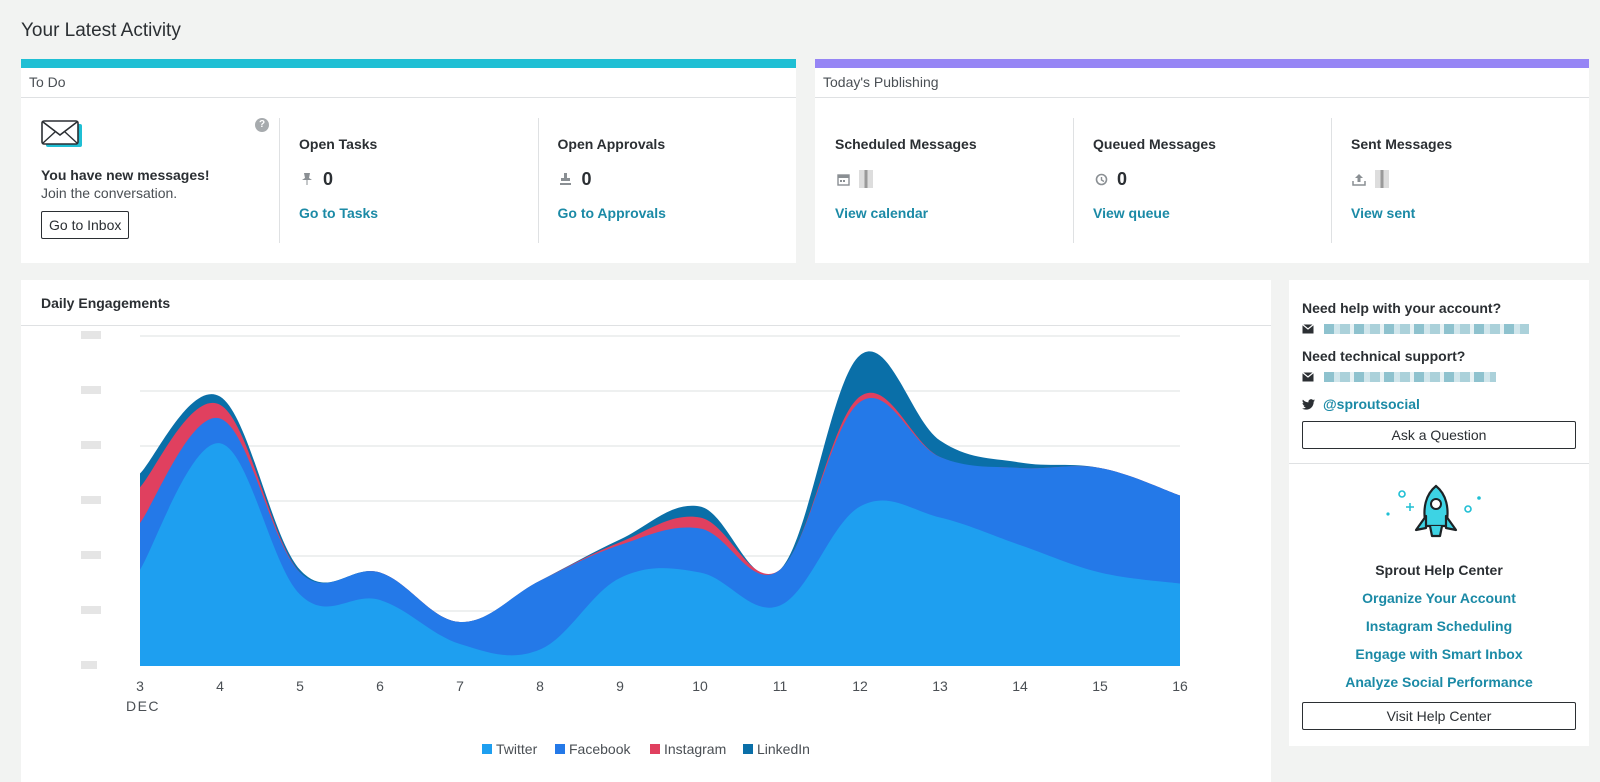 The image size is (1600, 782). What do you see at coordinates (1439, 570) in the screenshot?
I see `help-center-title: Sprout Help Center` at bounding box center [1439, 570].